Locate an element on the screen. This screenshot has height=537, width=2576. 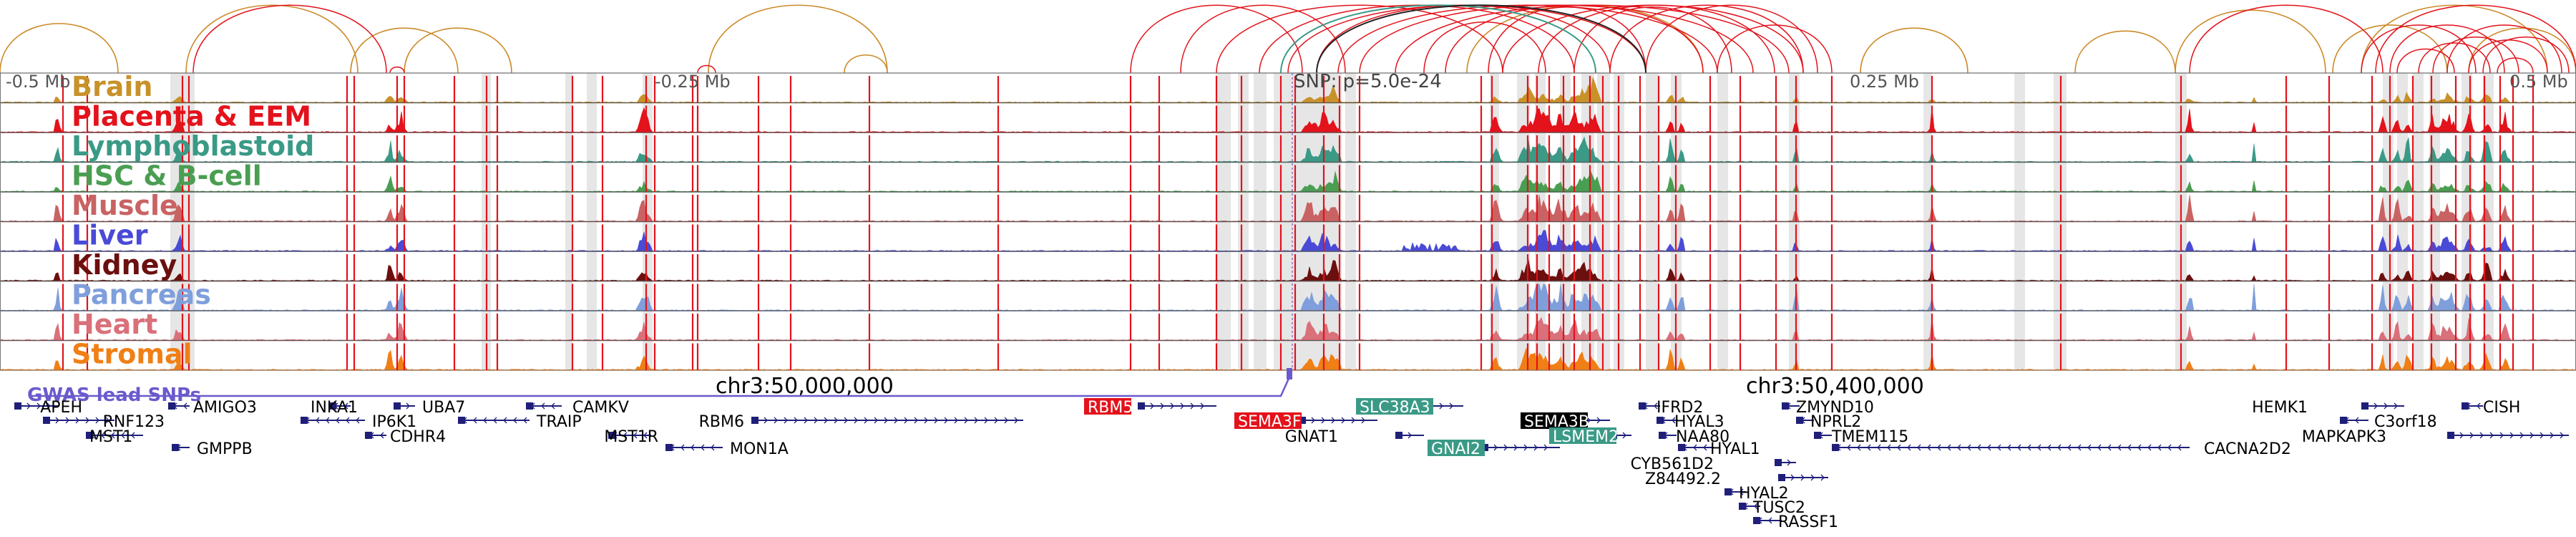
coordinate-label: chr3:50,400,000 is located at coordinates (1835, 386).